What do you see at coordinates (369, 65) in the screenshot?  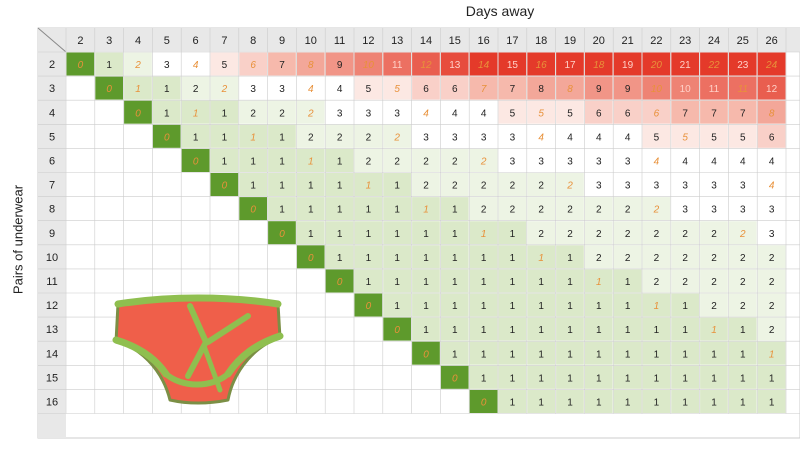 I see `cell-value: 10` at bounding box center [369, 65].